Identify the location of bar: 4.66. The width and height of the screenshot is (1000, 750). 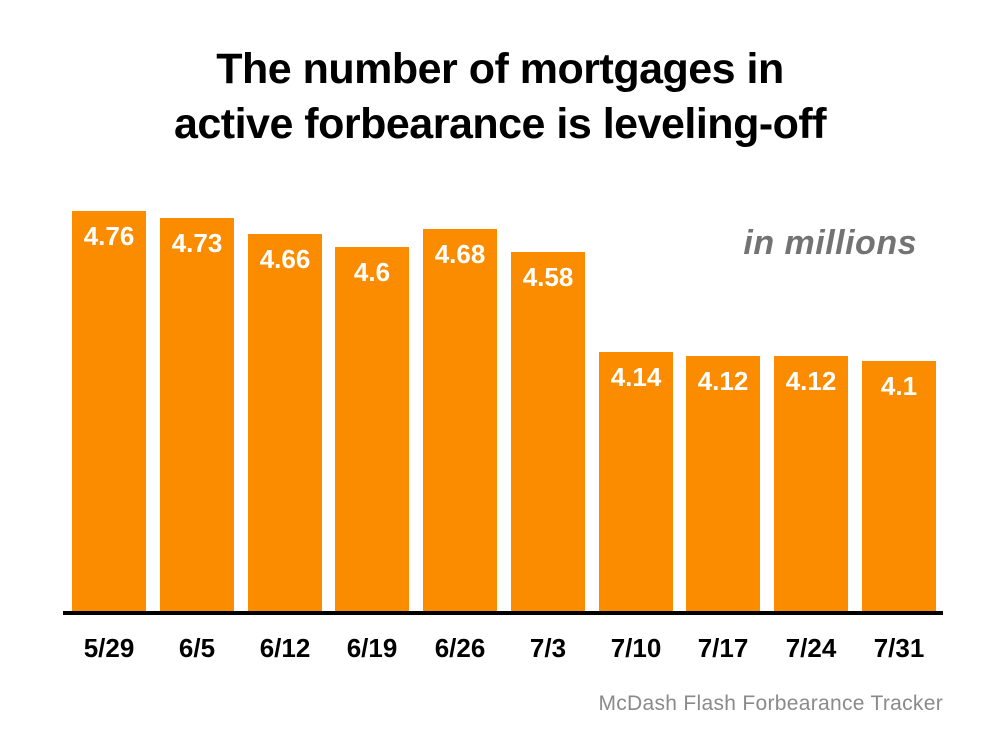
(285, 422).